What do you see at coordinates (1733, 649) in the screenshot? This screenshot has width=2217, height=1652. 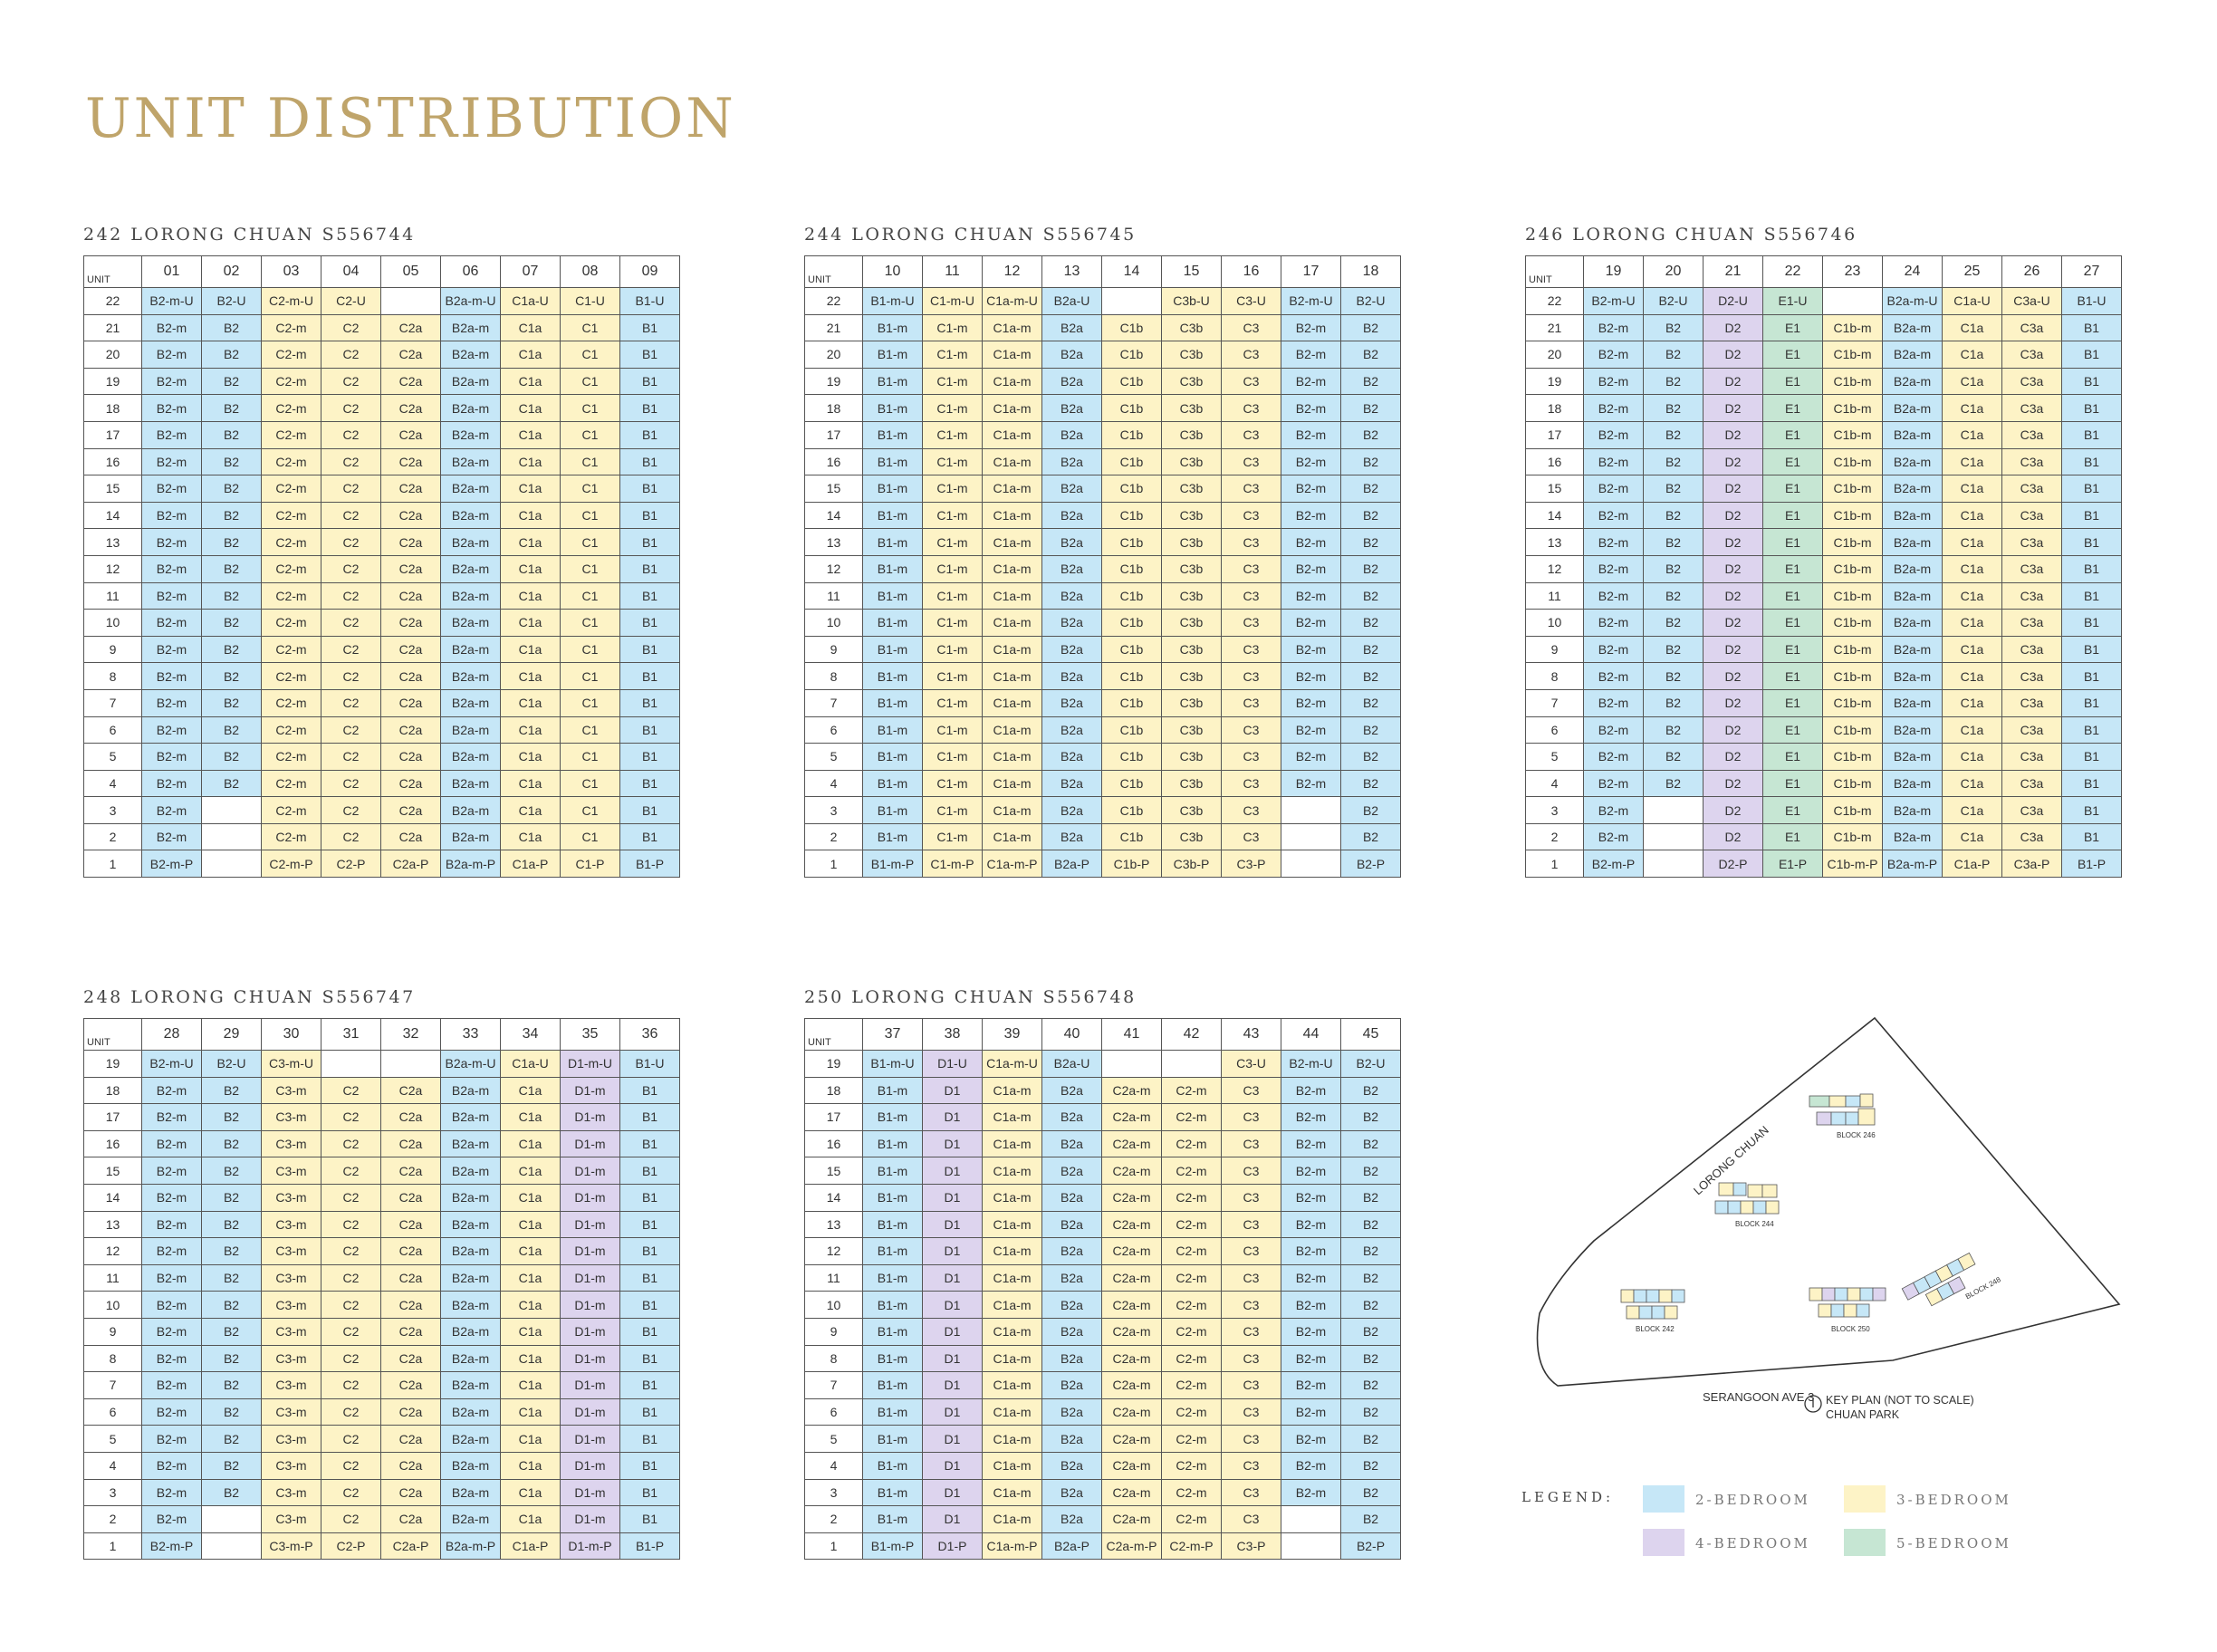 I see `unit-cell: D2` at bounding box center [1733, 649].